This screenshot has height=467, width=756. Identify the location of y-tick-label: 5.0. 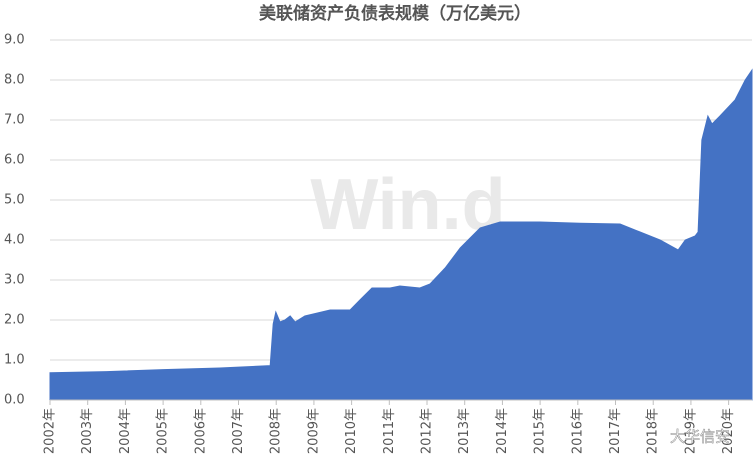
(14, 200).